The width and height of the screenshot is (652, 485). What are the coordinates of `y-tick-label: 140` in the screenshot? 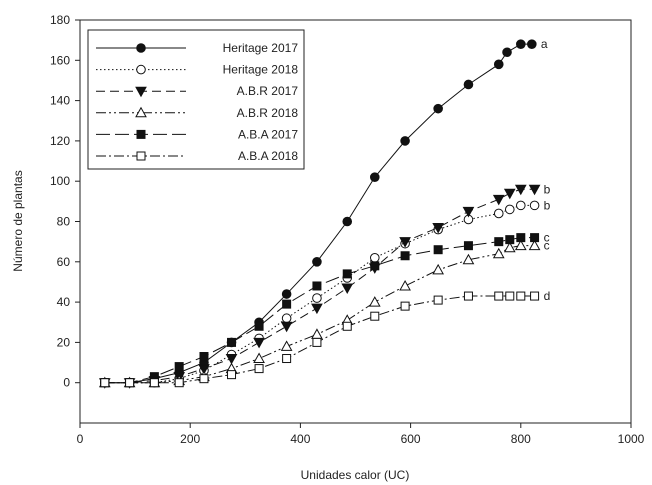 It's located at (60, 101).